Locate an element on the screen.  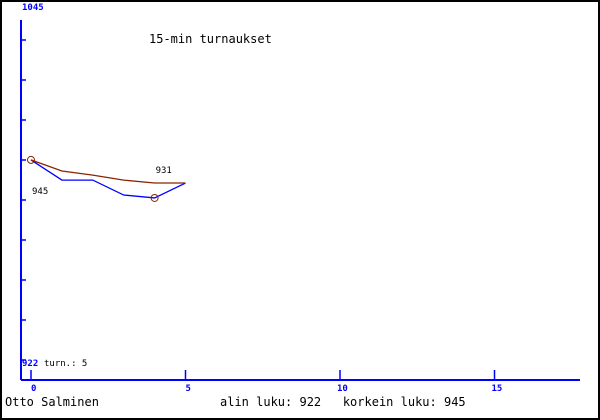
annotation-label: 945 is located at coordinates (40, 191).